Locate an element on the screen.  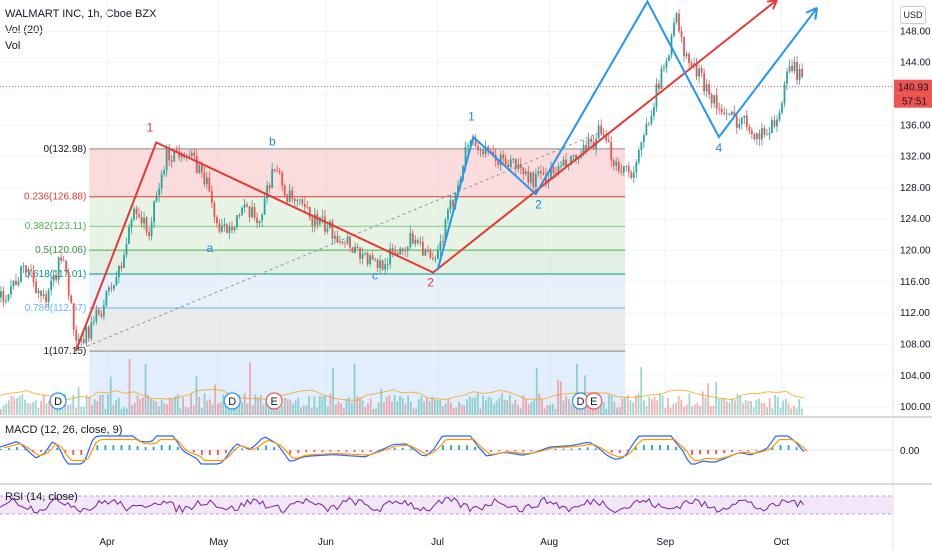
dividend-marker is located at coordinates (232, 401).